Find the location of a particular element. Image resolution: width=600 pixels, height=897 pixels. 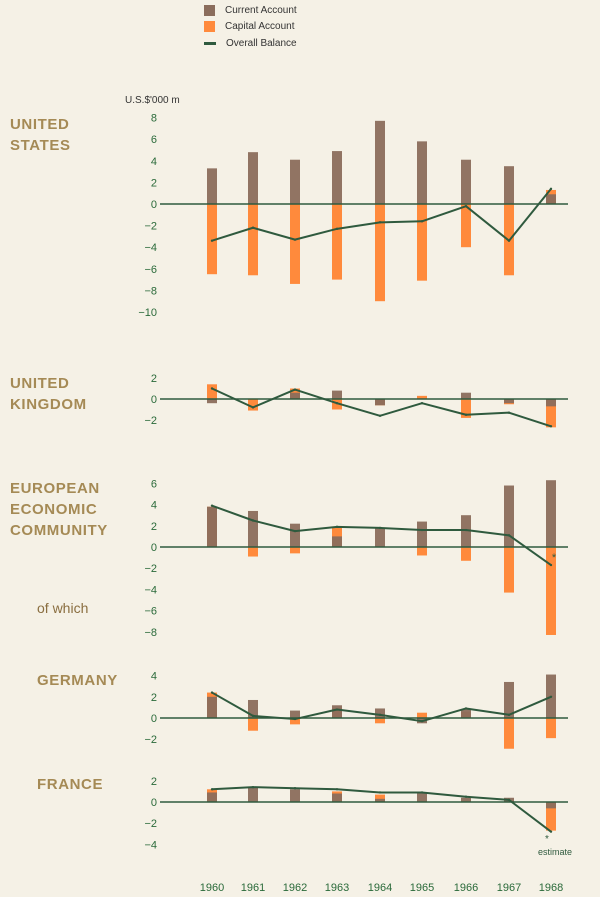

legend-item-current: Current Account is located at coordinates (250, 10).